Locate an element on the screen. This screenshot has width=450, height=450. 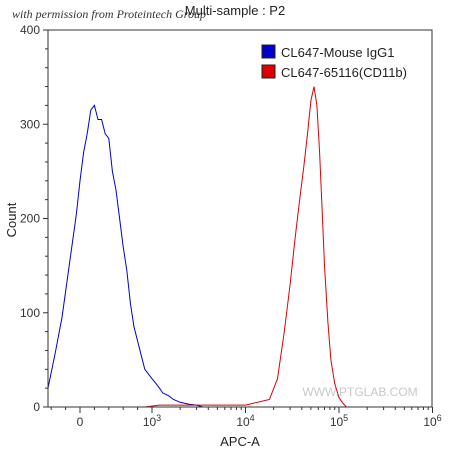
x-tick-label: 10⁶ is located at coordinates (432, 421).